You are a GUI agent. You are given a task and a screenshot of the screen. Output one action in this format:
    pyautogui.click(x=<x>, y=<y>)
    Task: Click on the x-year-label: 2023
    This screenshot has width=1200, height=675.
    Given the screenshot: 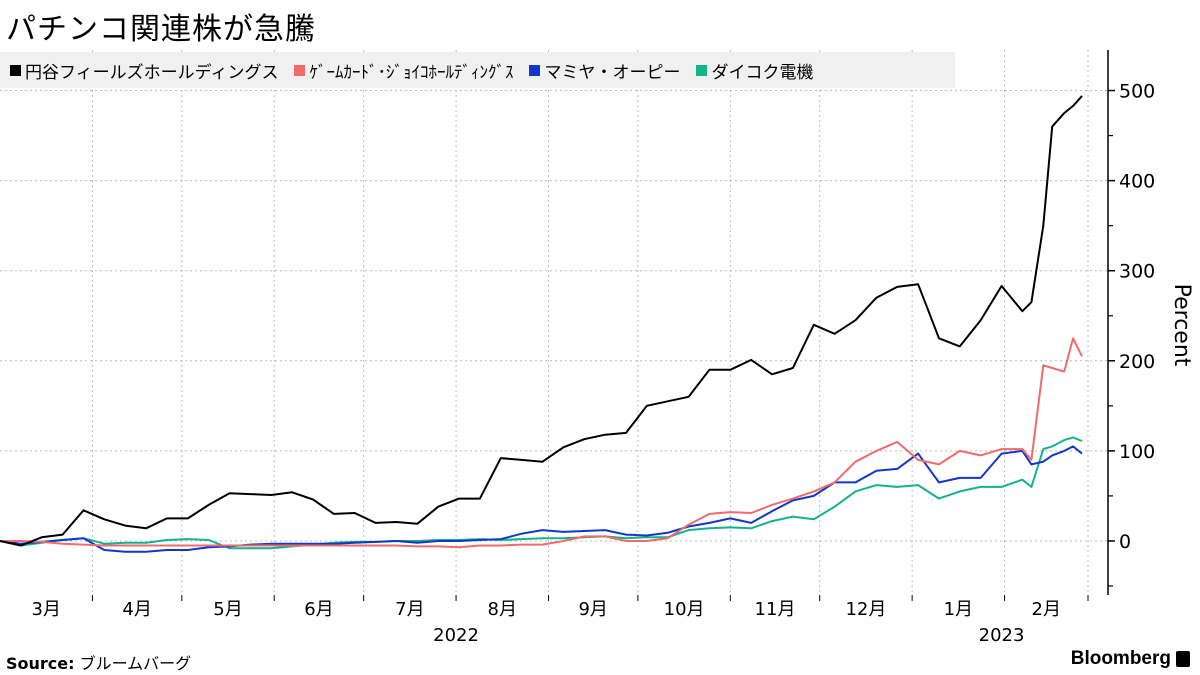 What is the action you would take?
    pyautogui.click(x=1002, y=635)
    